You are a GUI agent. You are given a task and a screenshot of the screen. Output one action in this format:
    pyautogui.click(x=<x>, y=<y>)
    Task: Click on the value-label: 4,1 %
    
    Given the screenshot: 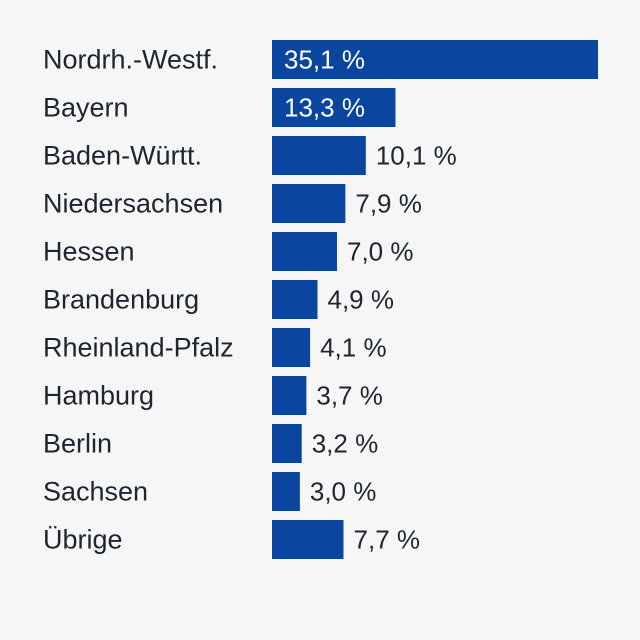 What is the action you would take?
    pyautogui.click(x=353, y=348)
    